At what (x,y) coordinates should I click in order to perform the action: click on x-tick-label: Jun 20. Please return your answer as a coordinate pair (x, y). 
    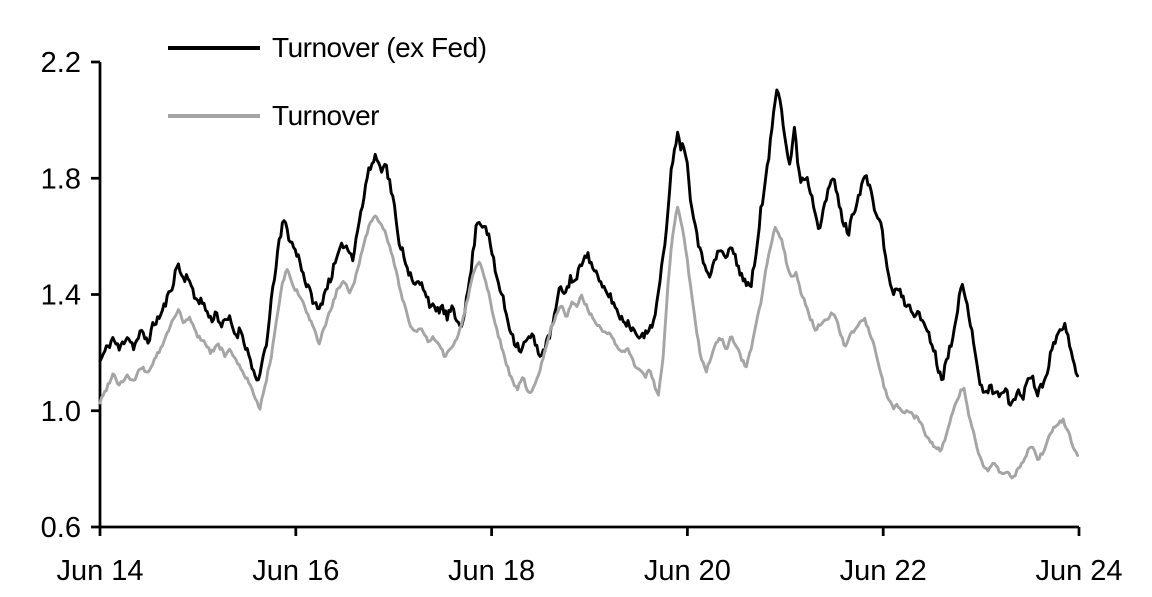
    Looking at the image, I should click on (687, 571).